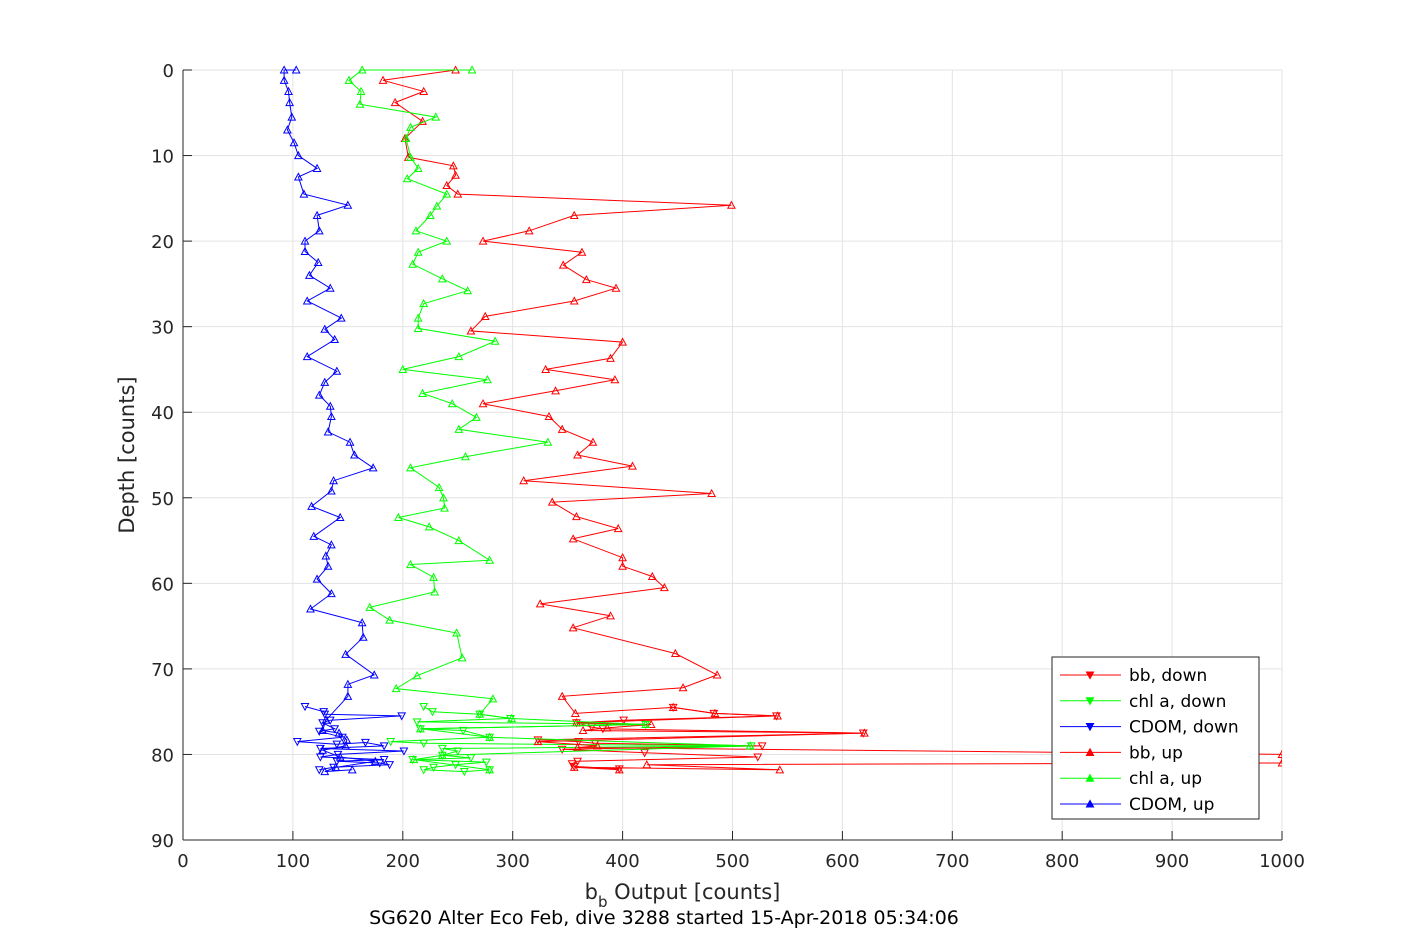 Image resolution: width=1417 pixels, height=945 pixels. Describe the element at coordinates (162, 157) in the screenshot. I see `y-tick-label: 10` at that location.